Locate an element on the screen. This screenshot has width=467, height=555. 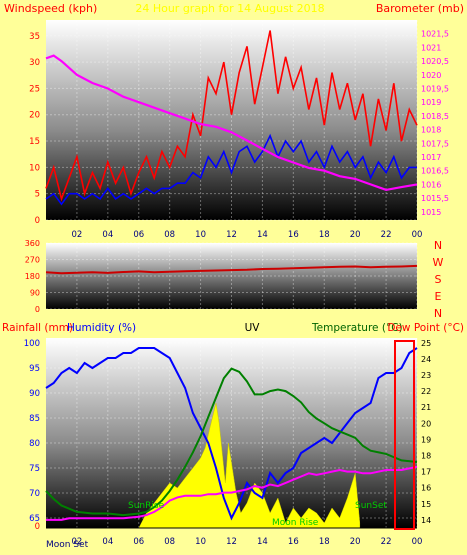
humidity-y-tick-label: 100 is located at coordinates (32, 344).